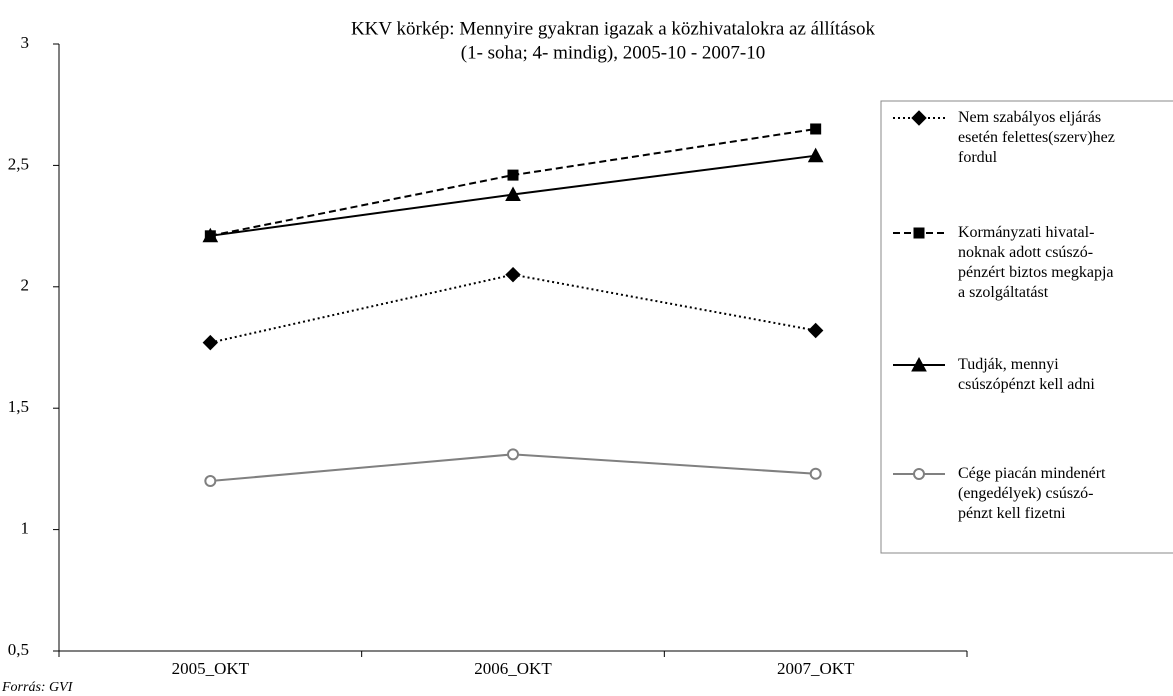 The height and width of the screenshot is (696, 1173). What do you see at coordinates (1026, 374) in the screenshot?
I see `legend-label: Tudják, mennyi csúszópénzt kell adni` at bounding box center [1026, 374].